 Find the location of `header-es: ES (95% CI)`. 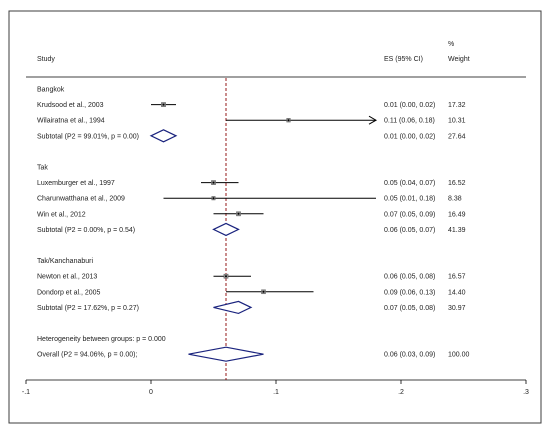

header-es: ES (95% CI) is located at coordinates (403, 59).